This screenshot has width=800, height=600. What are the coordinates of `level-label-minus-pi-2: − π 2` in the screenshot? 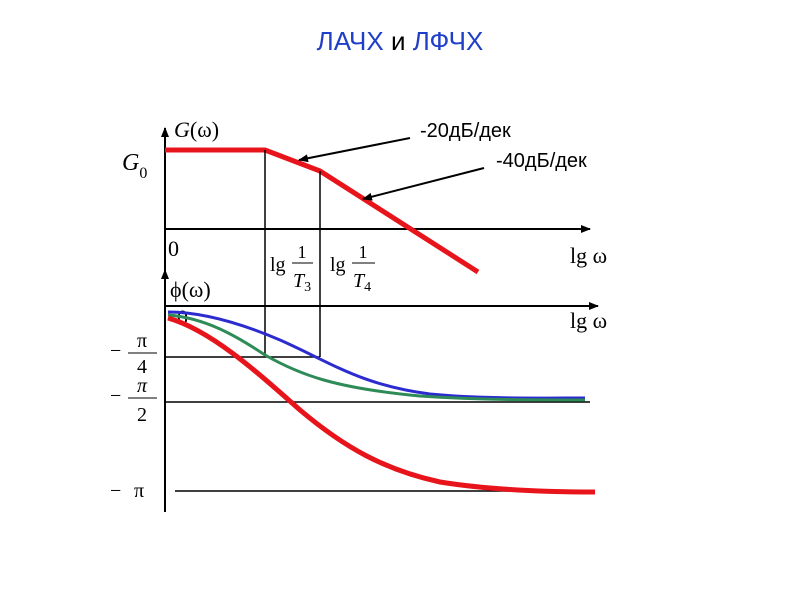 It's located at (133, 400).